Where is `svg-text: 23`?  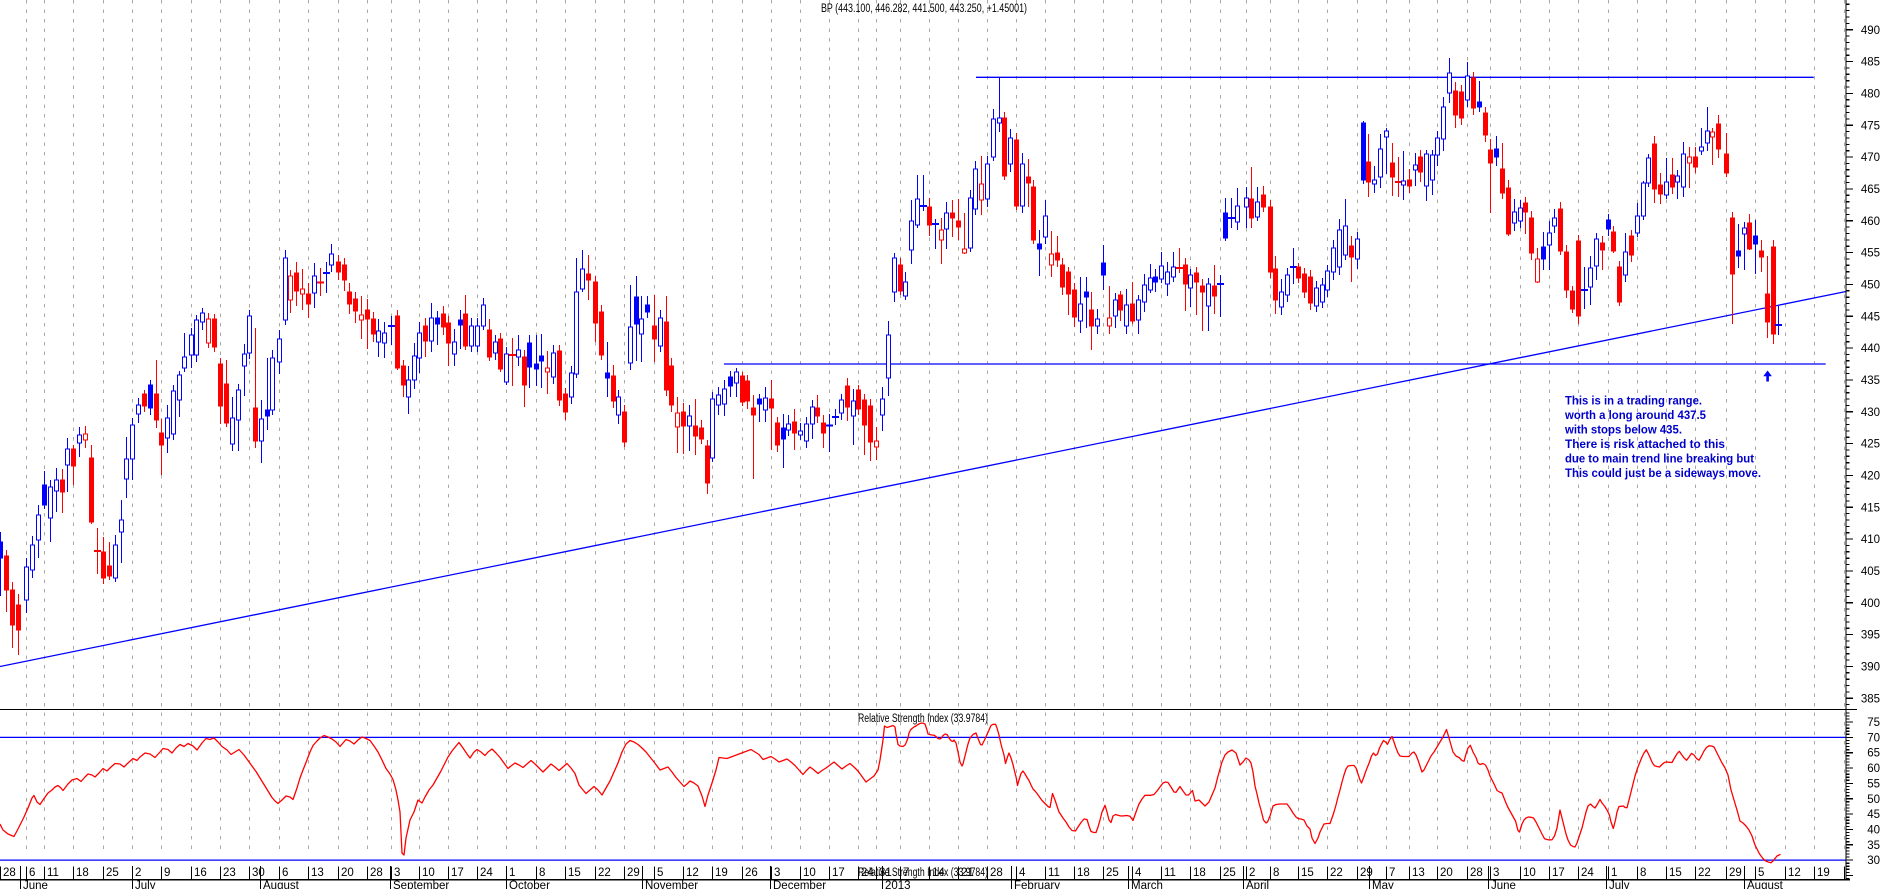
svg-text: 23 is located at coordinates (229, 873).